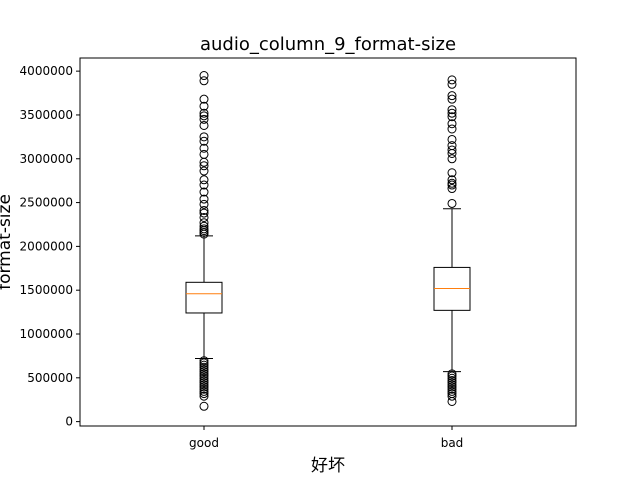 The image size is (640, 480). Describe the element at coordinates (50, 378) in the screenshot. I see `y-tick-label: 500000` at that location.